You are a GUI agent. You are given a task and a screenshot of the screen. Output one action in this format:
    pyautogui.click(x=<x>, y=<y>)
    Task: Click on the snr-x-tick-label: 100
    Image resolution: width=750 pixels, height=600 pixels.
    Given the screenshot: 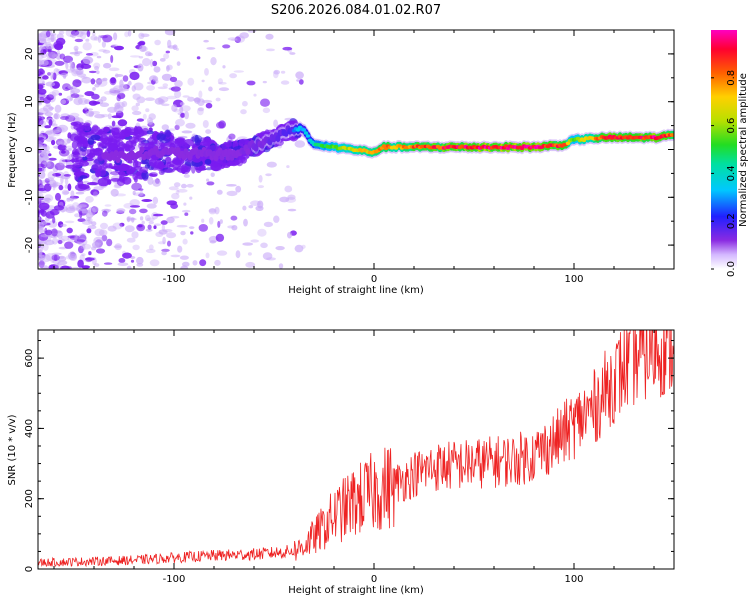 What is the action you would take?
    pyautogui.click(x=573, y=579)
    